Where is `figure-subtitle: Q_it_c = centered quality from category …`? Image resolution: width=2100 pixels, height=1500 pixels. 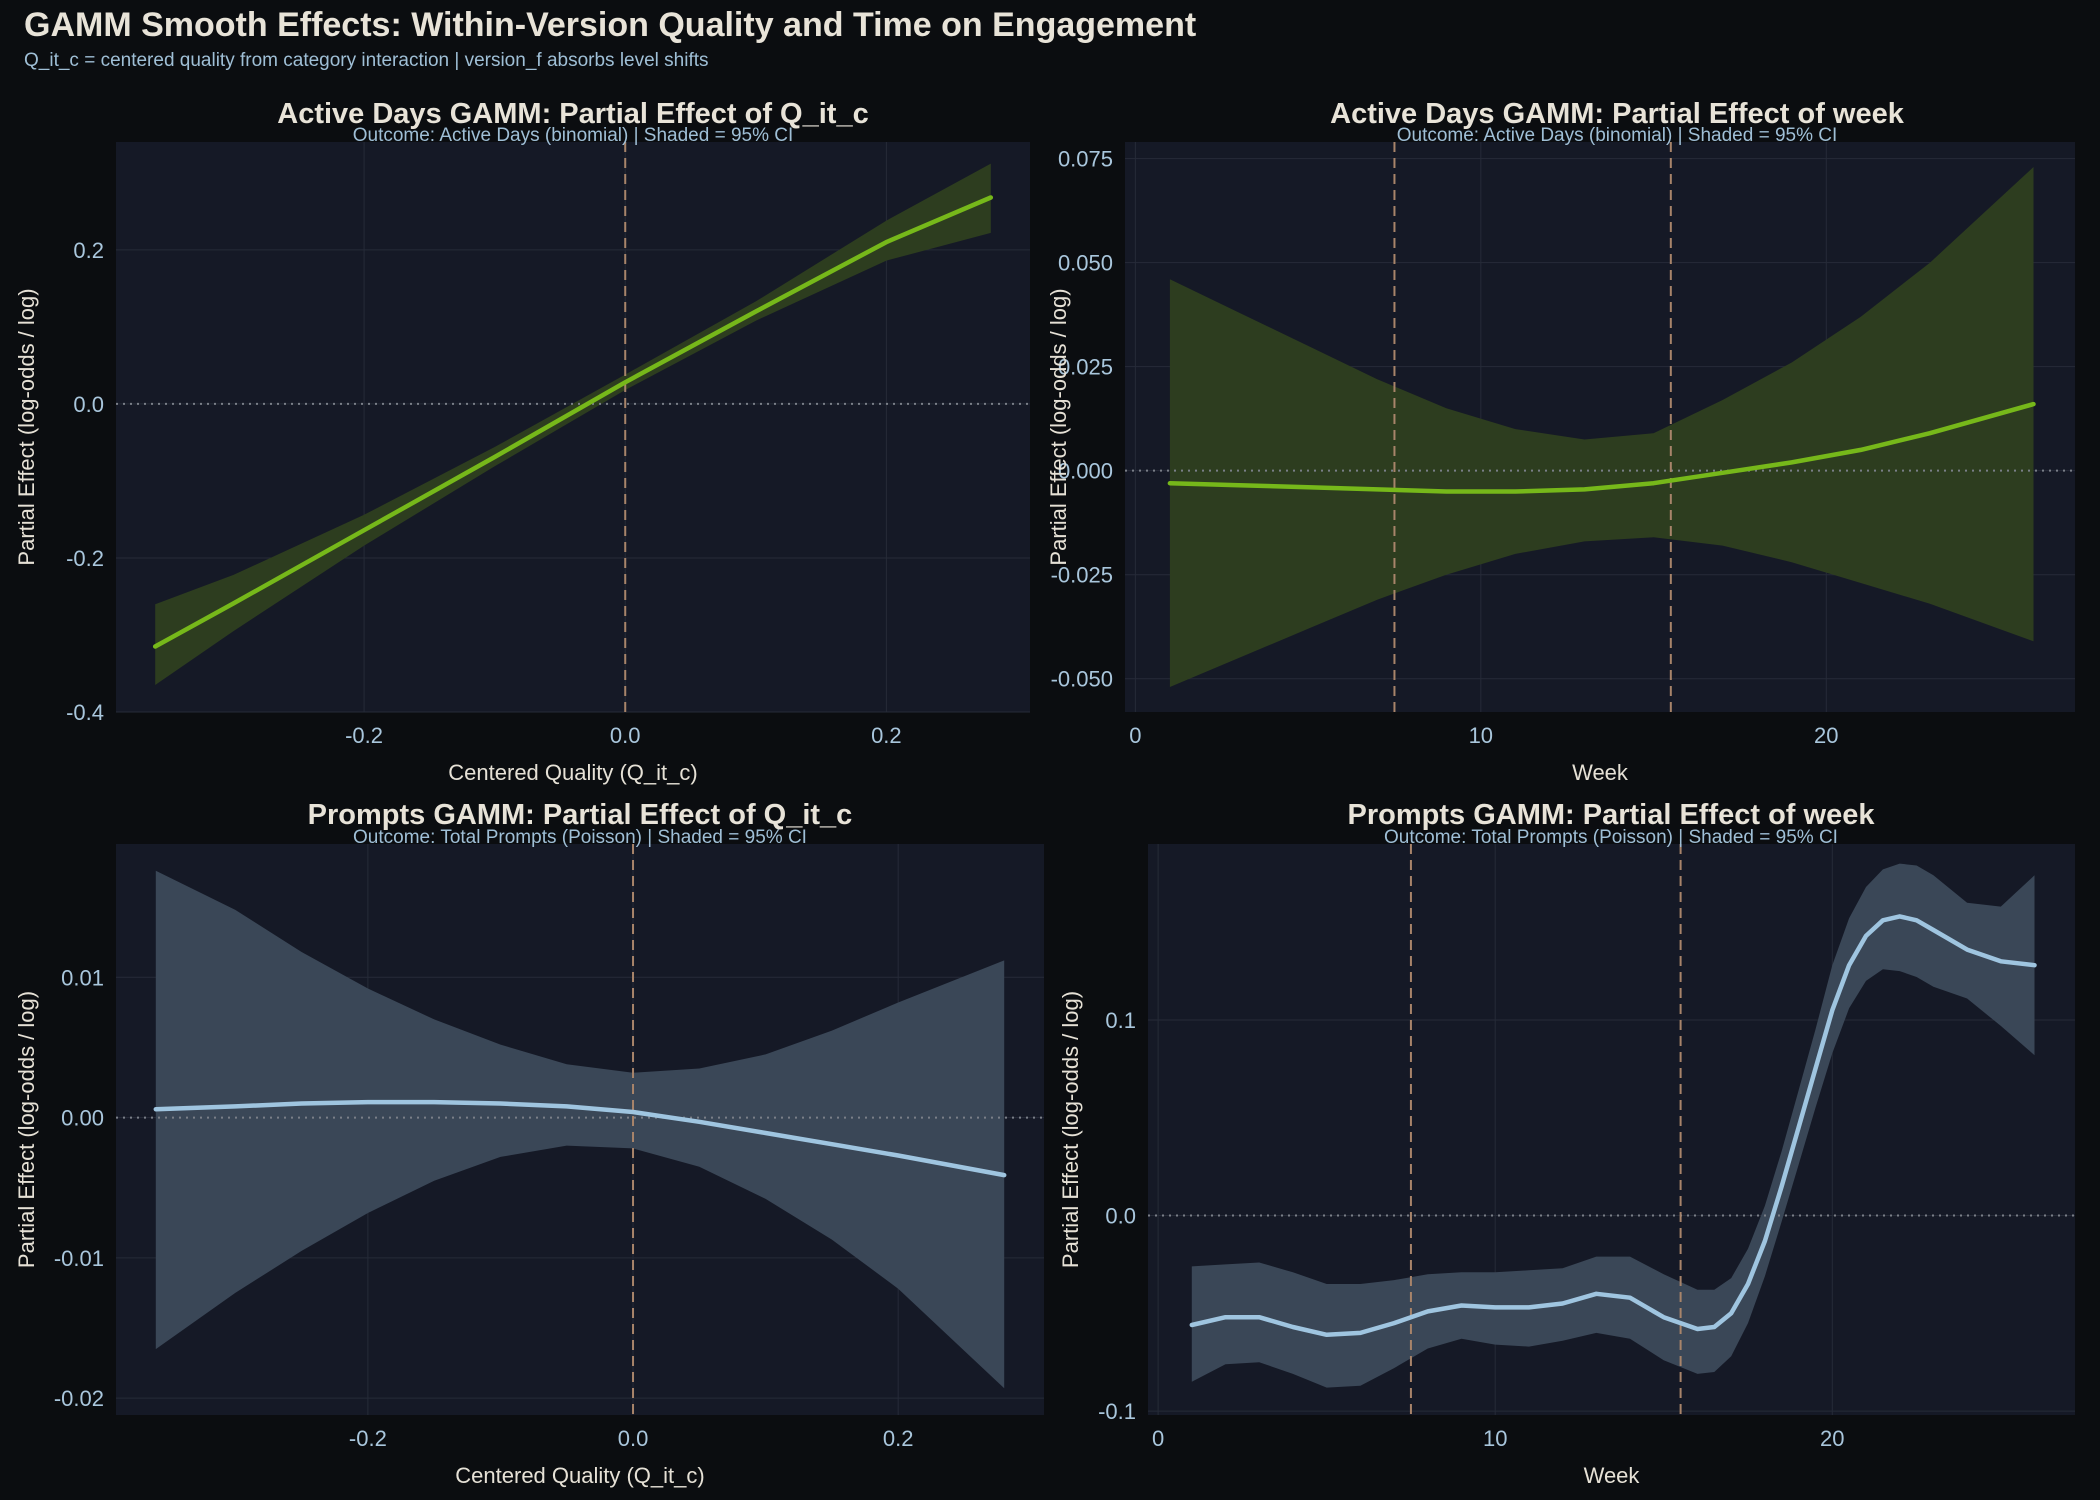 figure-subtitle: Q_it_c = centered quality from category … is located at coordinates (366, 60).